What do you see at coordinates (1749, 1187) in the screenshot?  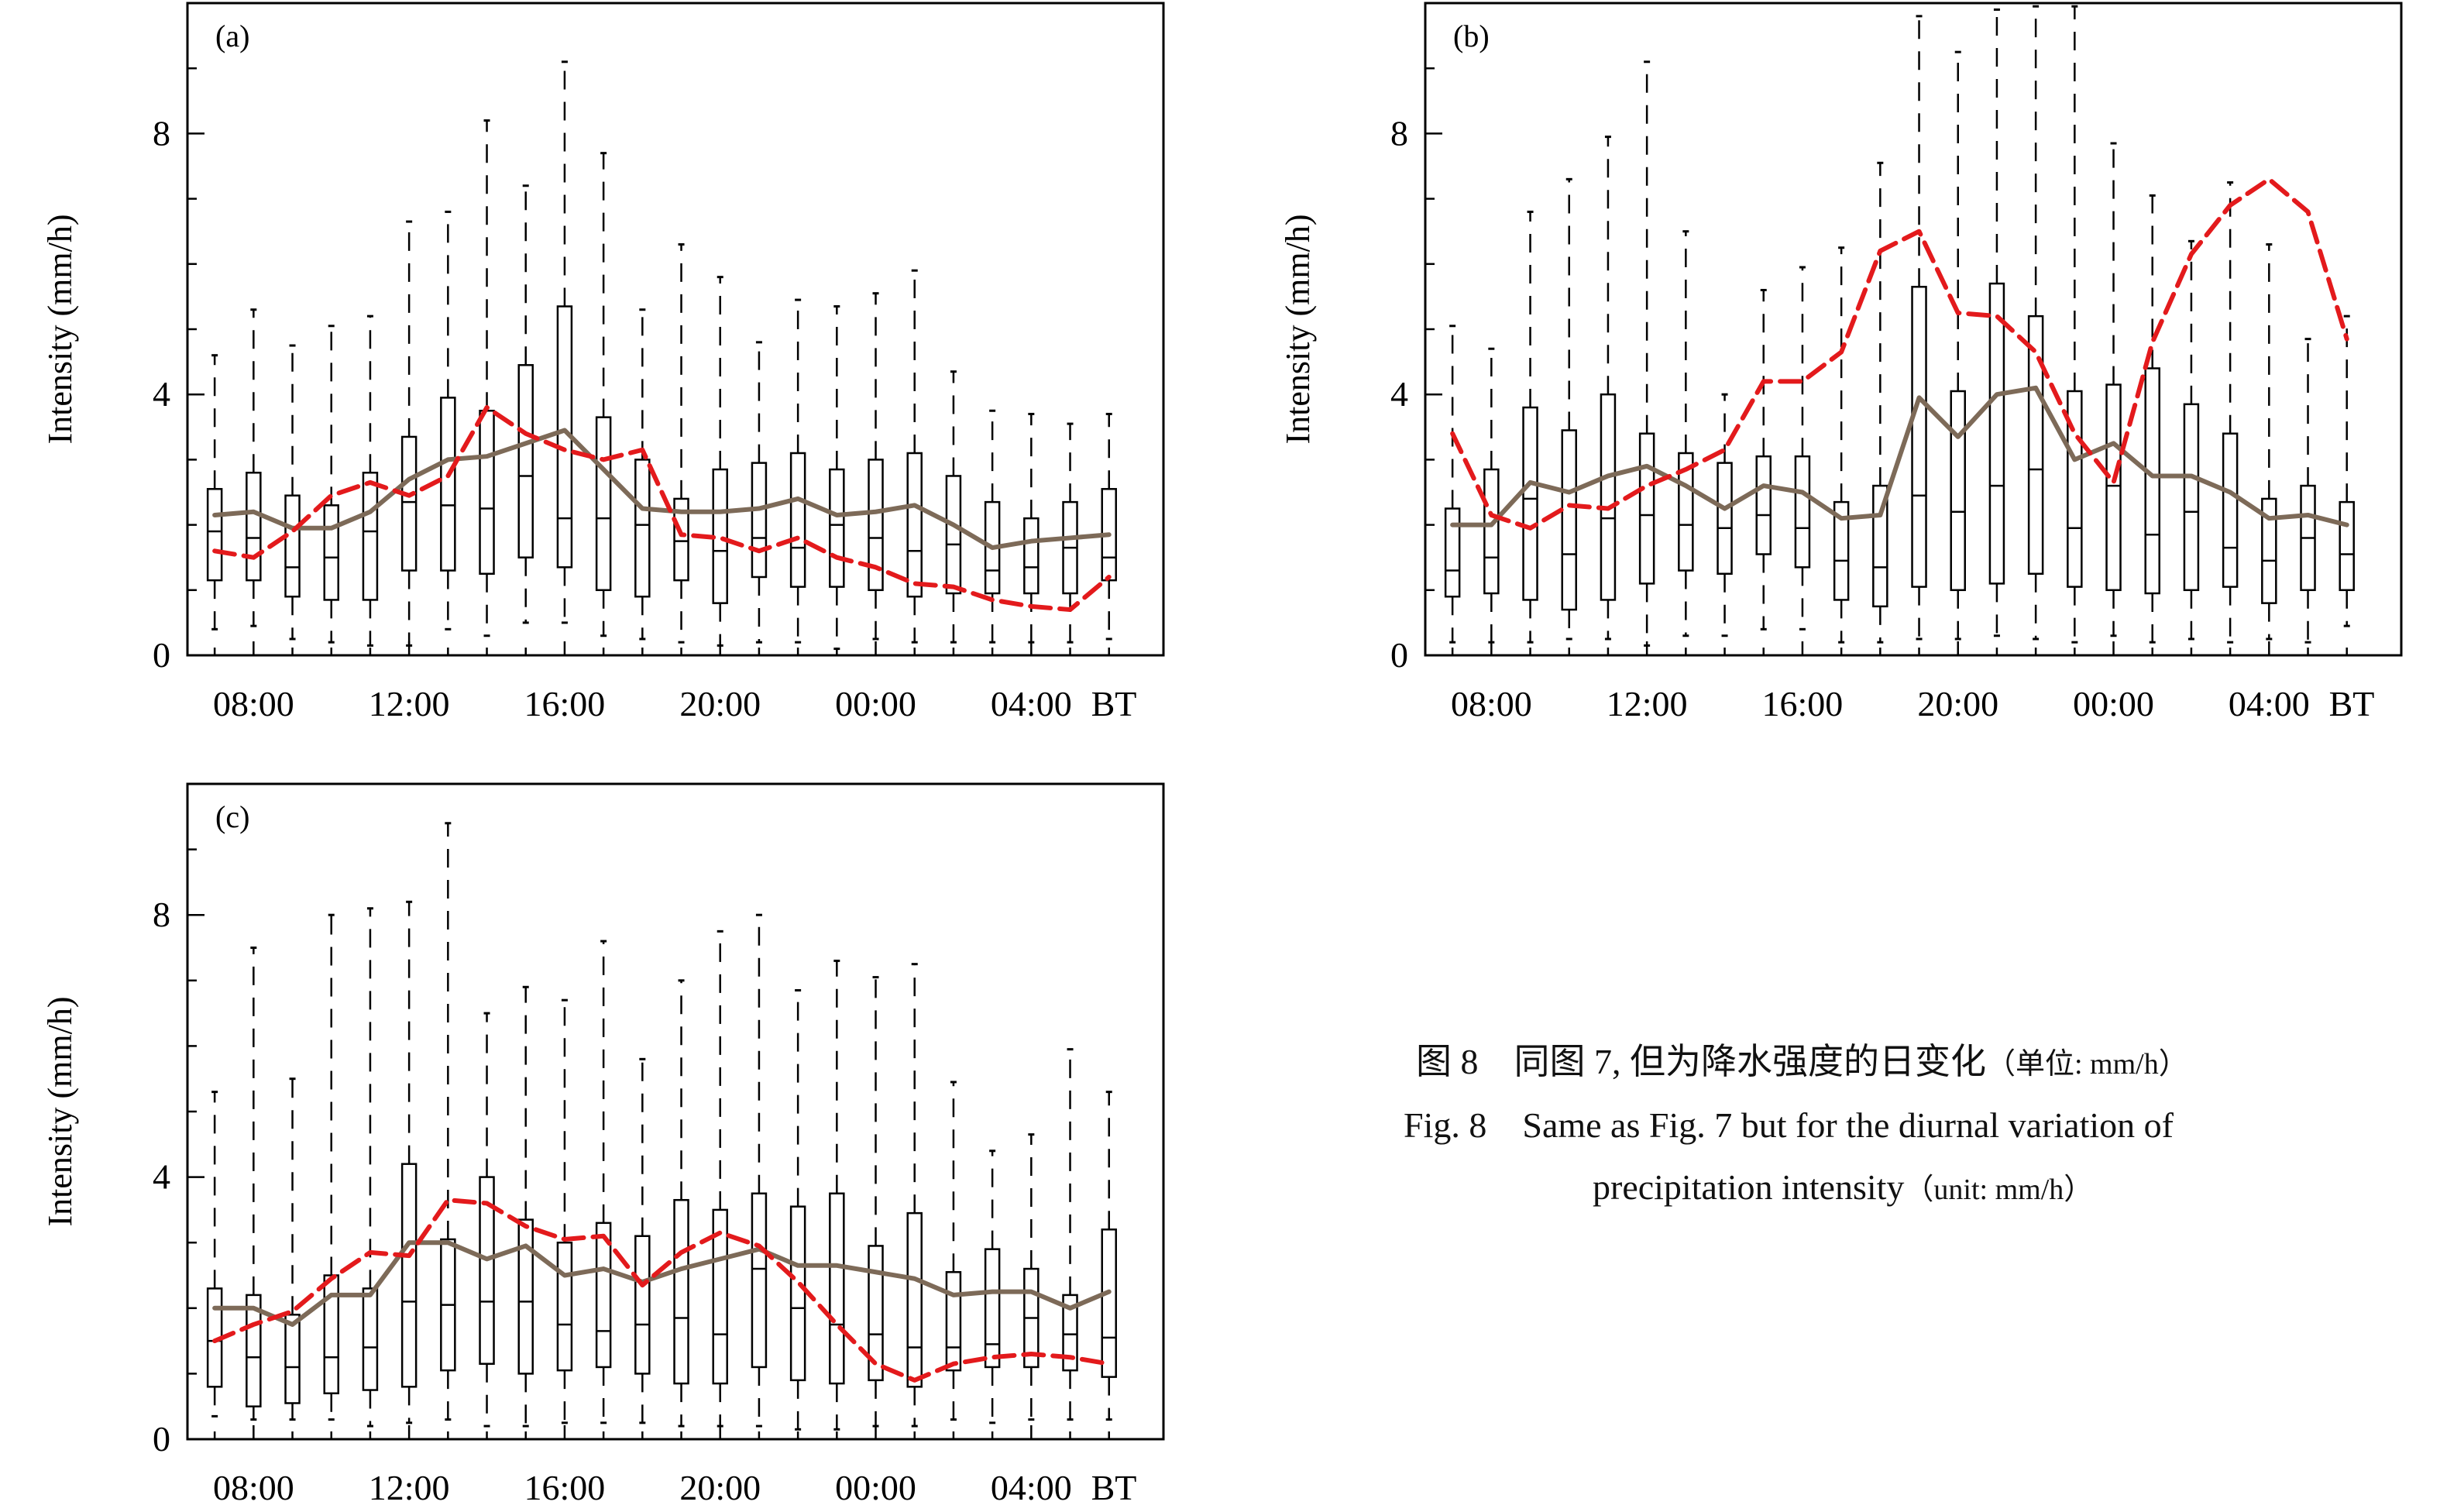 I see `caption-english-line2-main: precipitation intensity` at bounding box center [1749, 1187].